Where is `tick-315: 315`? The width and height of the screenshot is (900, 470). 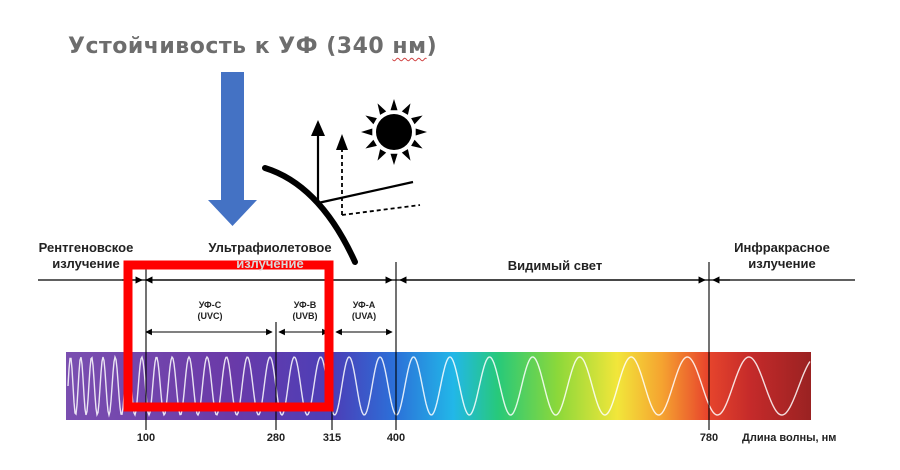
tick-315: 315 is located at coordinates (332, 438).